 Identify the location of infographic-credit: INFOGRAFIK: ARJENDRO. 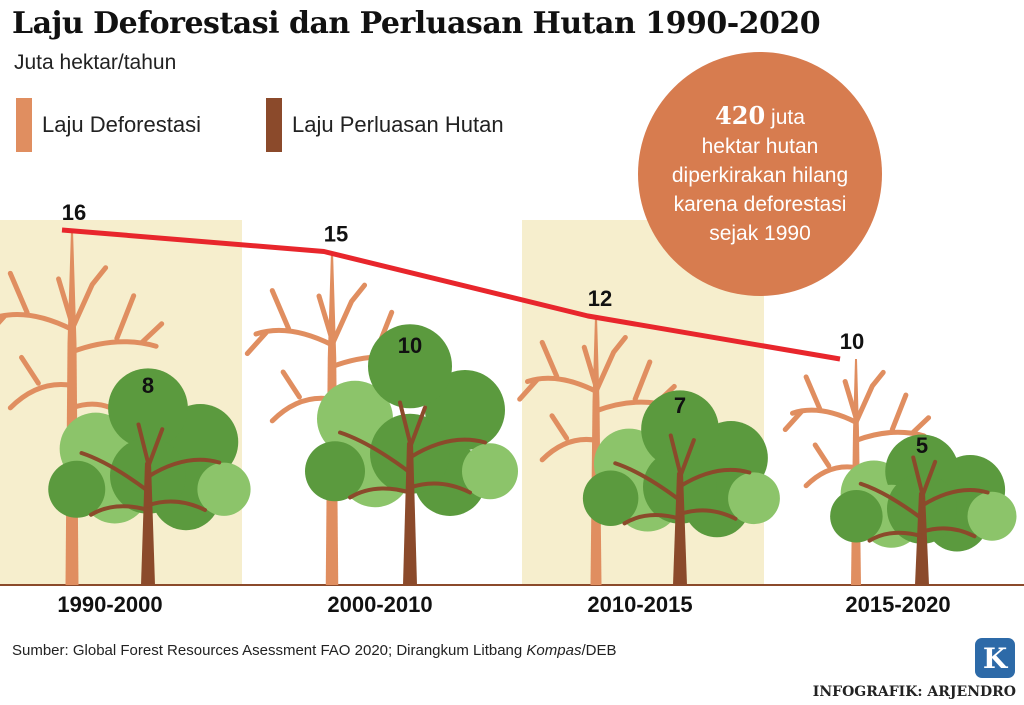
(914, 692).